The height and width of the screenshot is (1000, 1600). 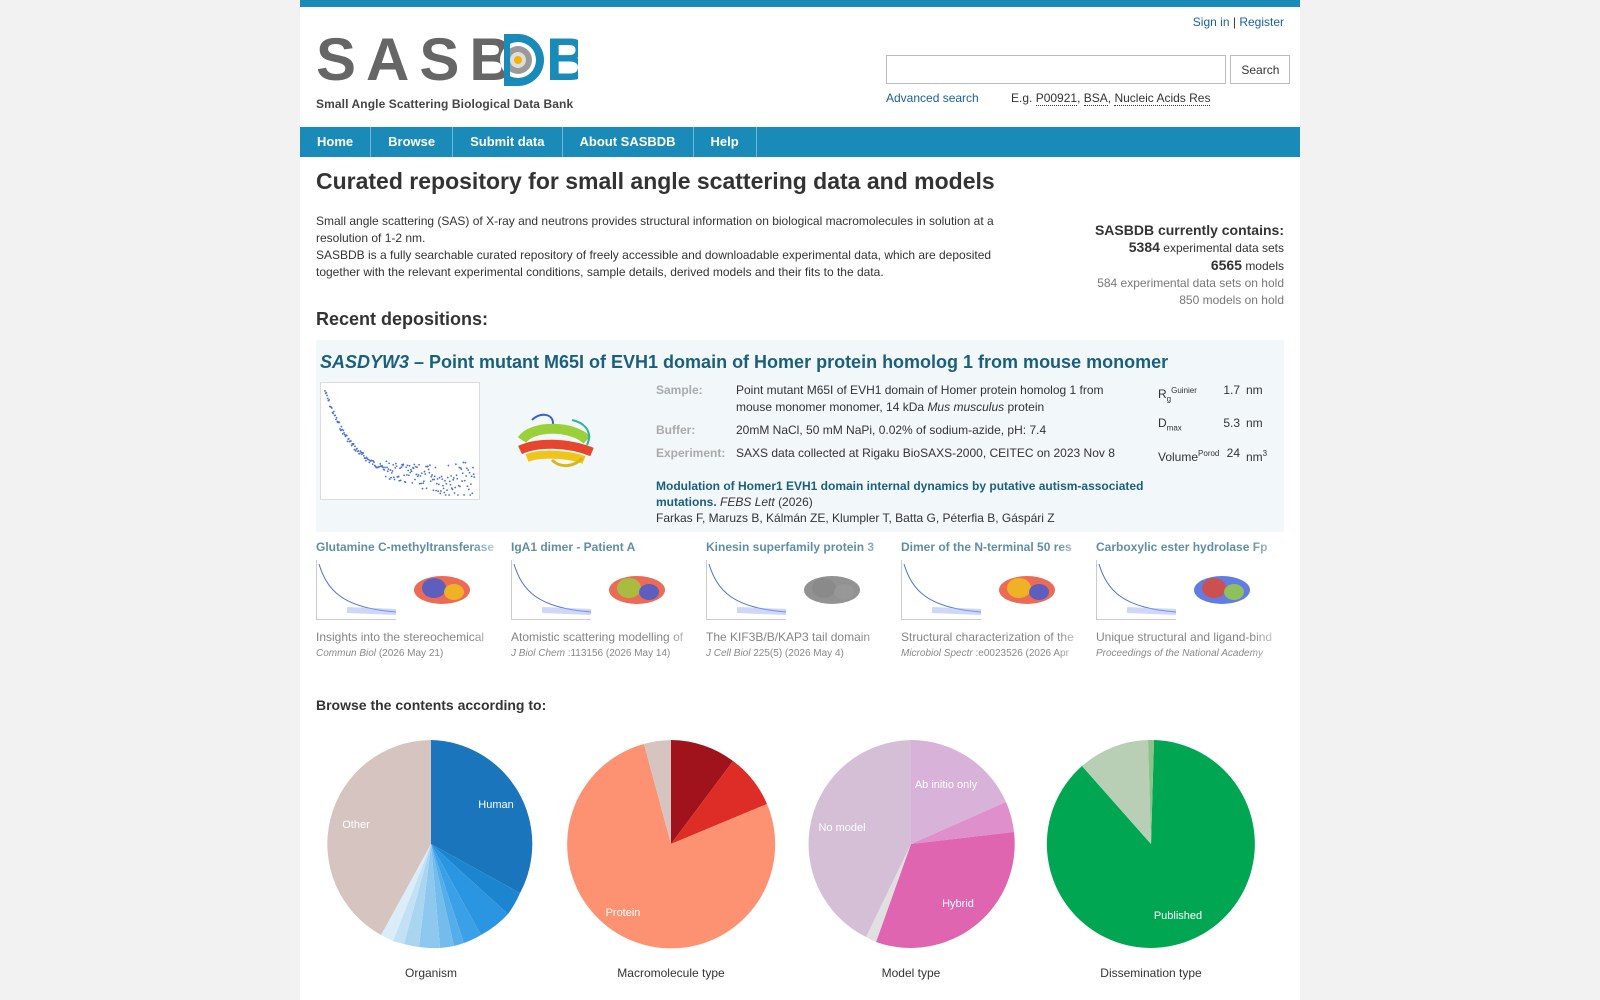 I want to click on nav-help: Help, so click(x=725, y=142).